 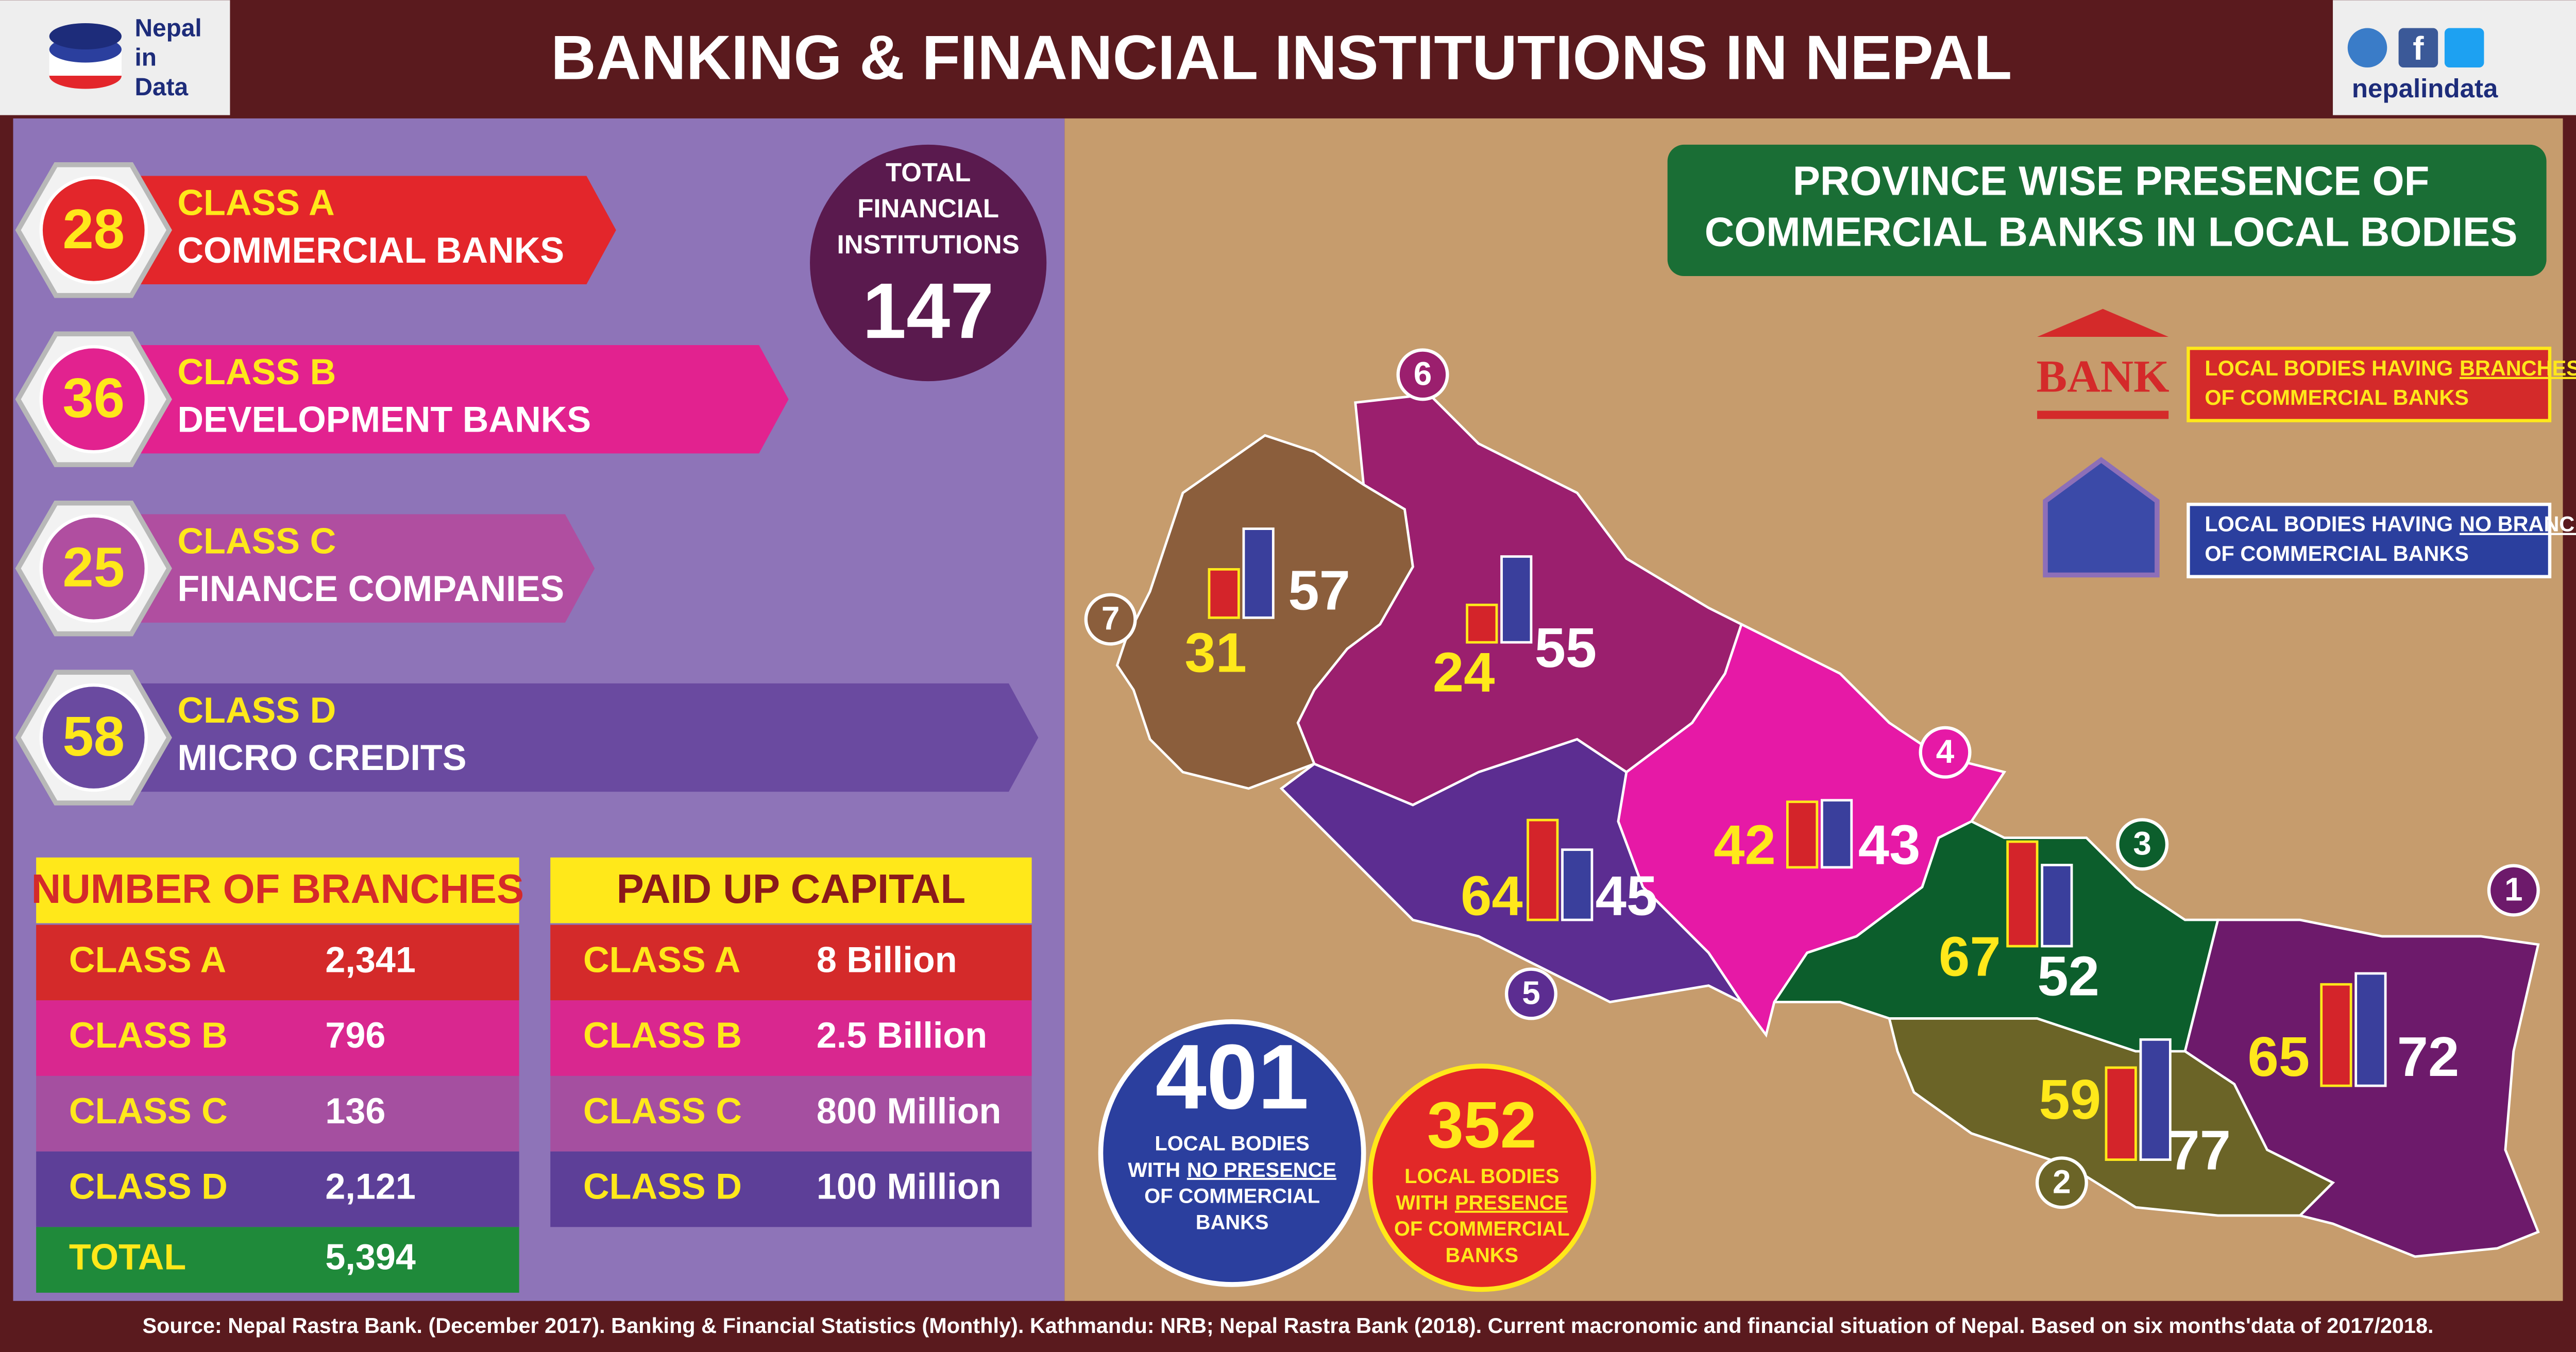 I want to click on class-label: CLASS B, so click(x=256, y=371).